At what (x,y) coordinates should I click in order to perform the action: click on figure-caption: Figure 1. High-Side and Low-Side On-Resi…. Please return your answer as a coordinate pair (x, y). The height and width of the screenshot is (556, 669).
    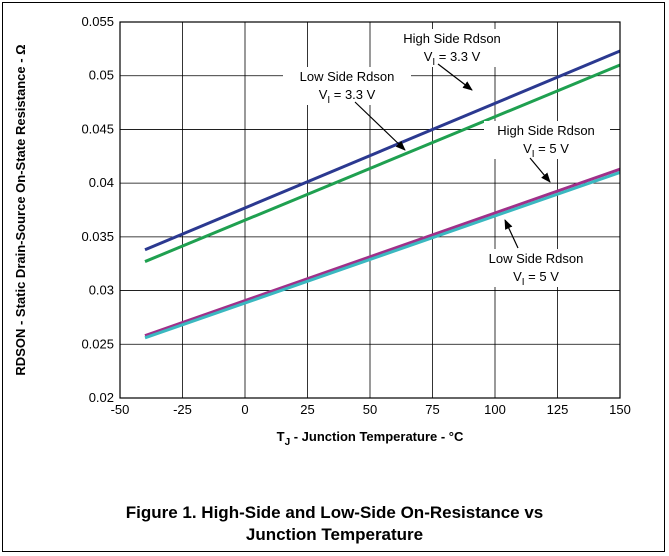
    Looking at the image, I should click on (334, 524).